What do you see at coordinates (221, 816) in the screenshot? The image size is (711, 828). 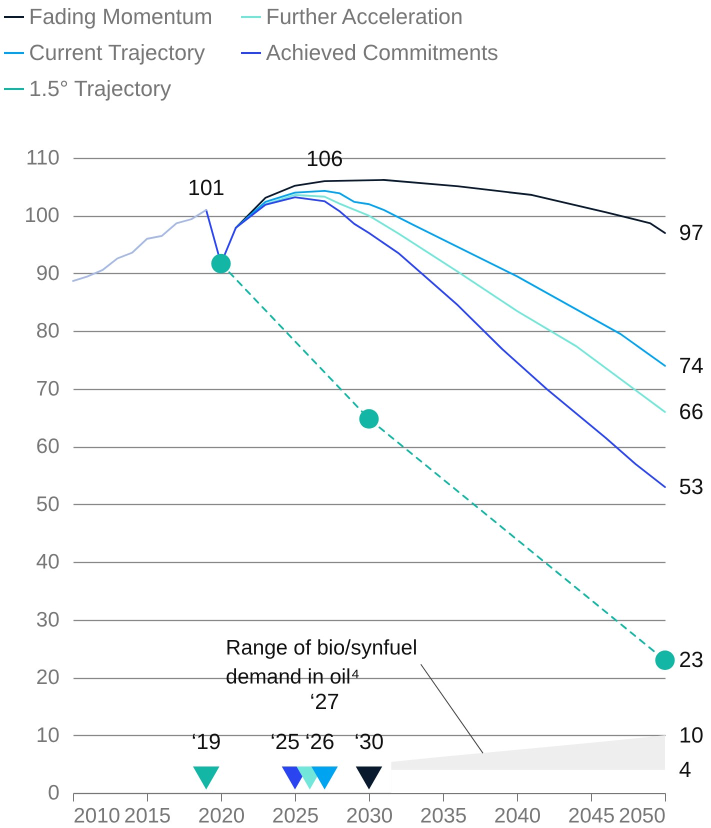 I see `x-tick-label: 2020` at bounding box center [221, 816].